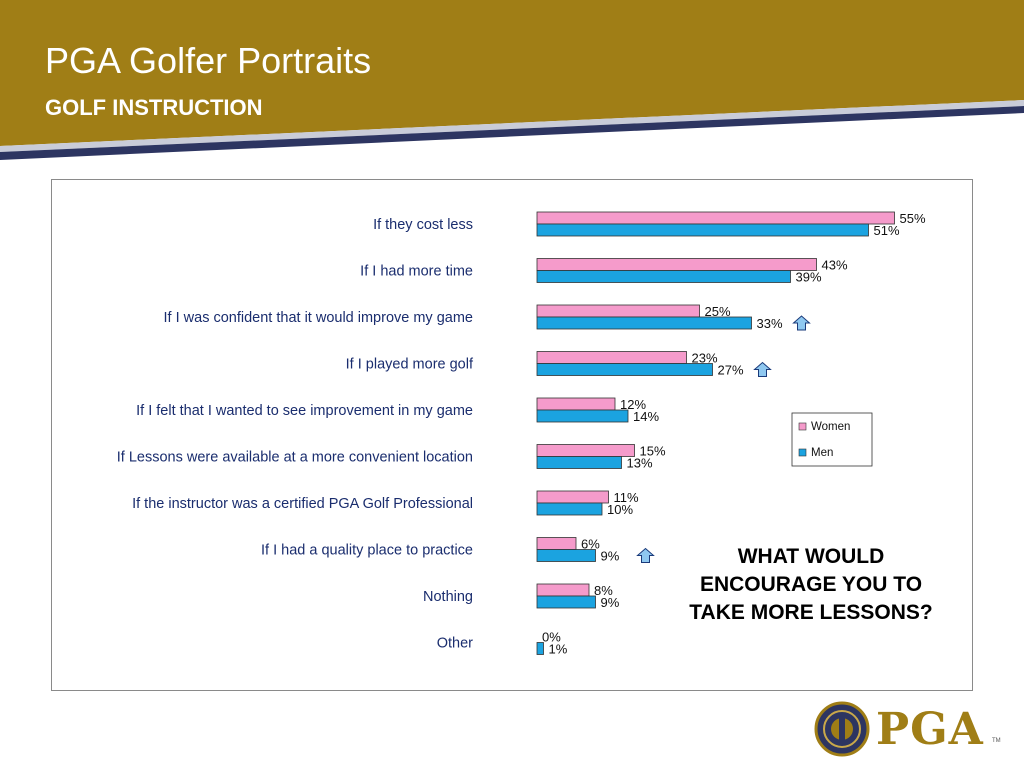  What do you see at coordinates (731, 370) in the screenshot?
I see `data-label-men: 27%` at bounding box center [731, 370].